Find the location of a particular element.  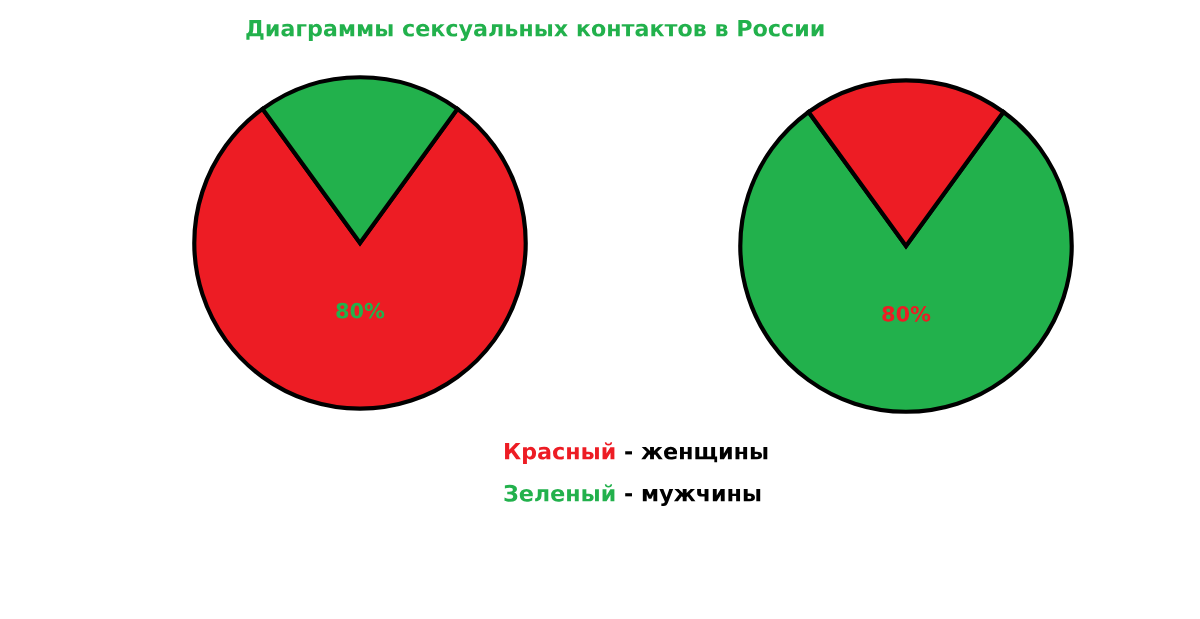

text: Красный - женщины is located at coordinates (636, 453).